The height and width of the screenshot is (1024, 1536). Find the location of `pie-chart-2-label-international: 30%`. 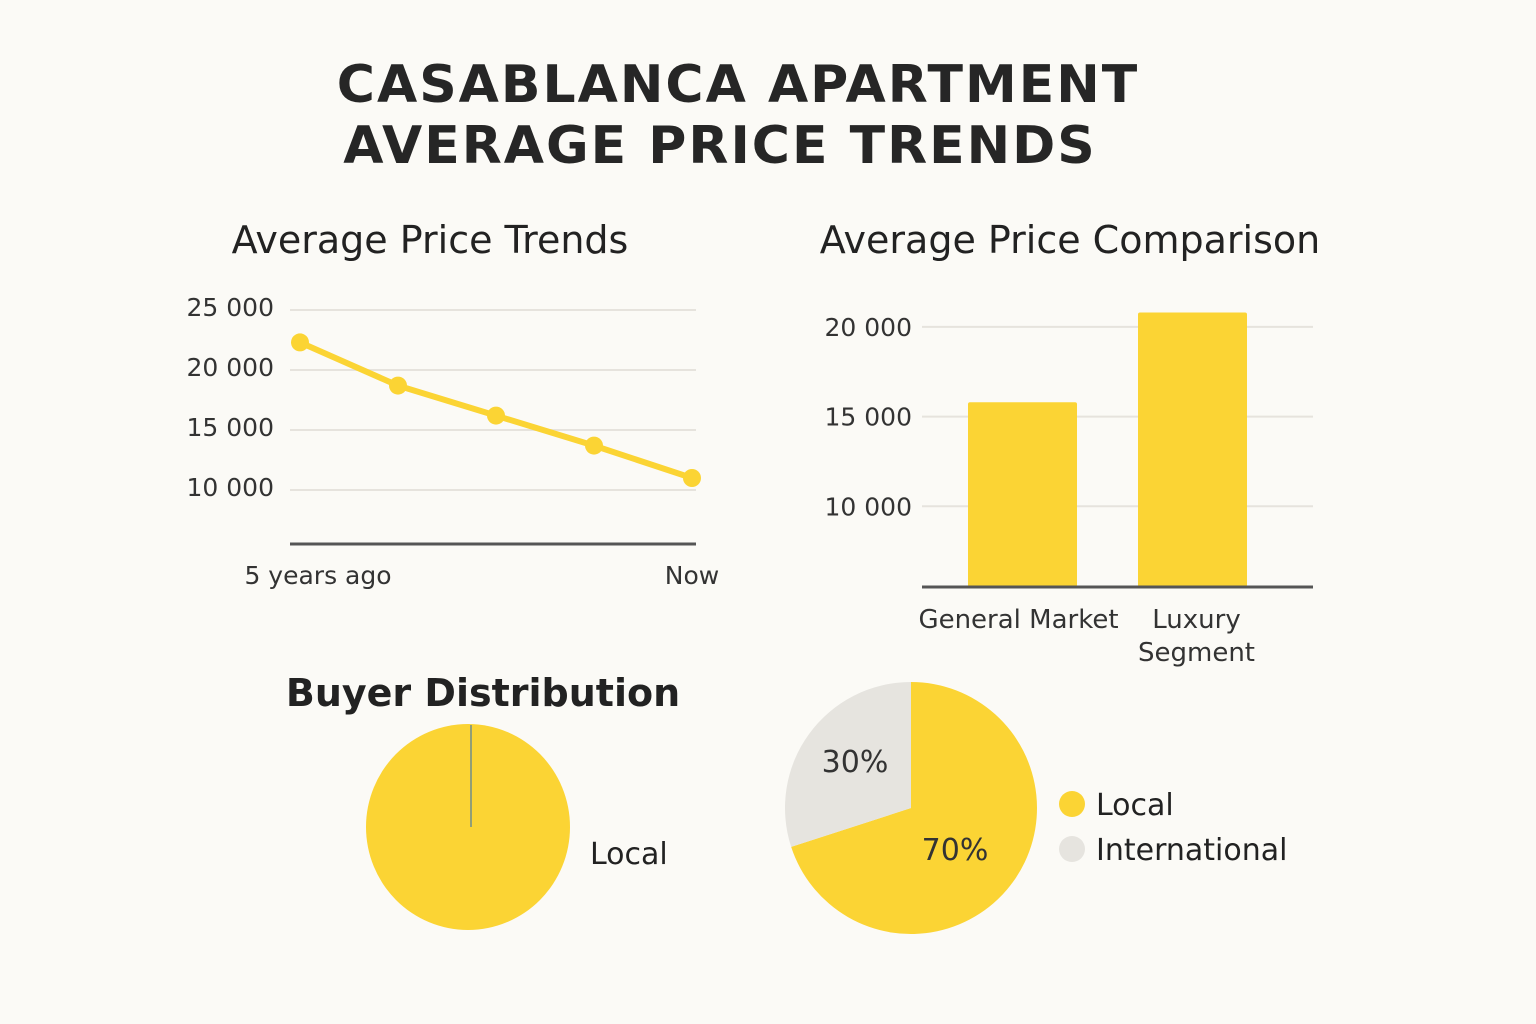

pie-chart-2-label-international: 30% is located at coordinates (855, 762).